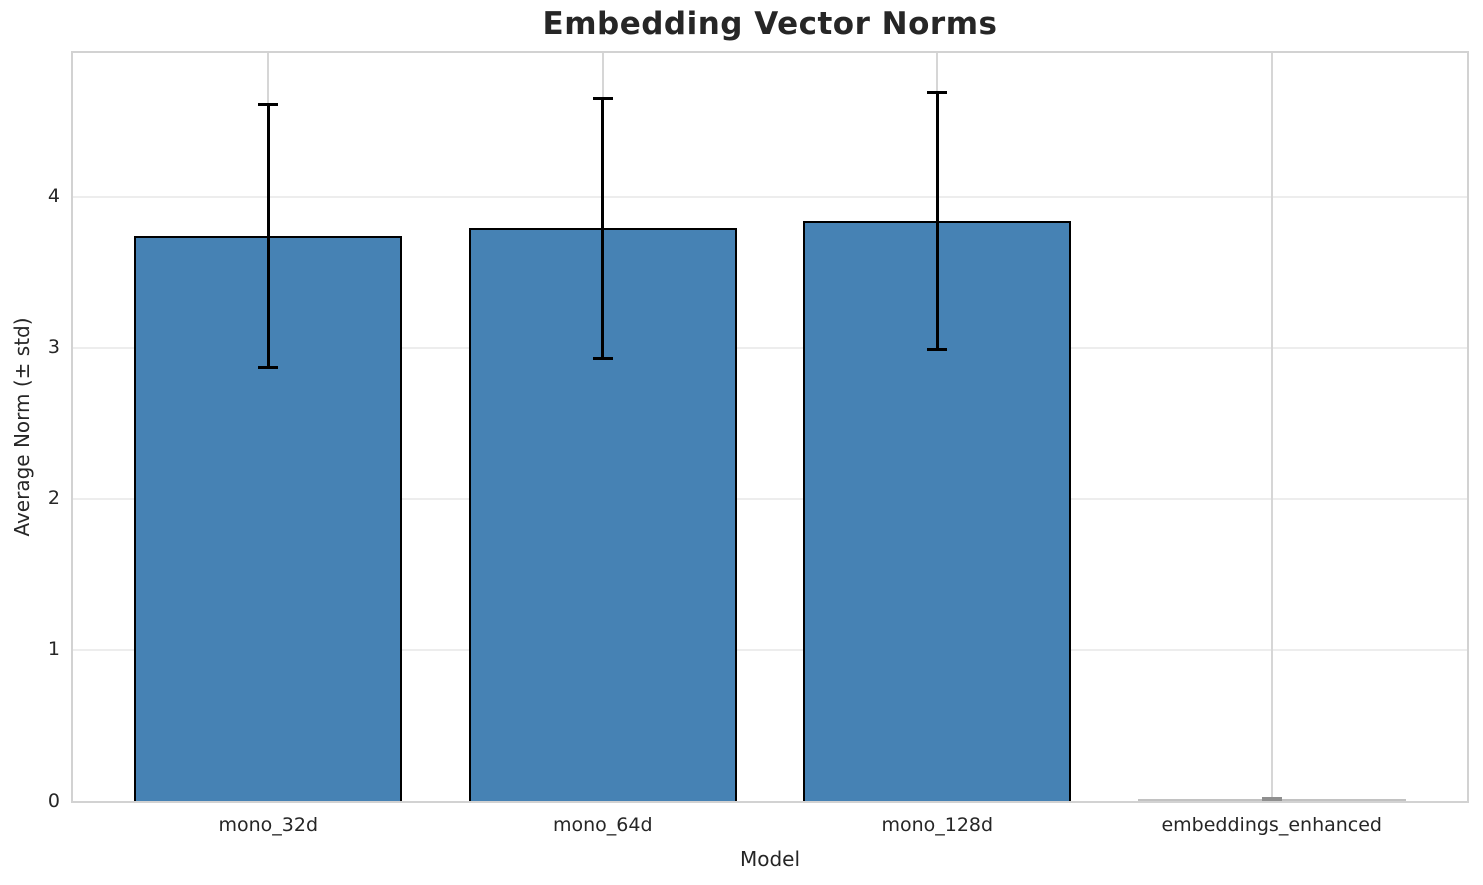  What do you see at coordinates (937, 349) in the screenshot?
I see `error-bar-cap-bottom-mono_128d` at bounding box center [937, 349].